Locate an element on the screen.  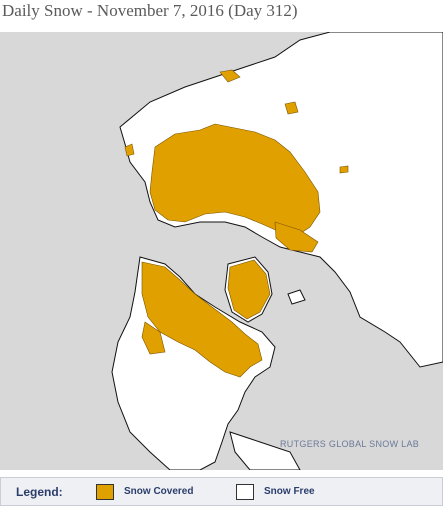
iceland is located at coordinates (296, 297).